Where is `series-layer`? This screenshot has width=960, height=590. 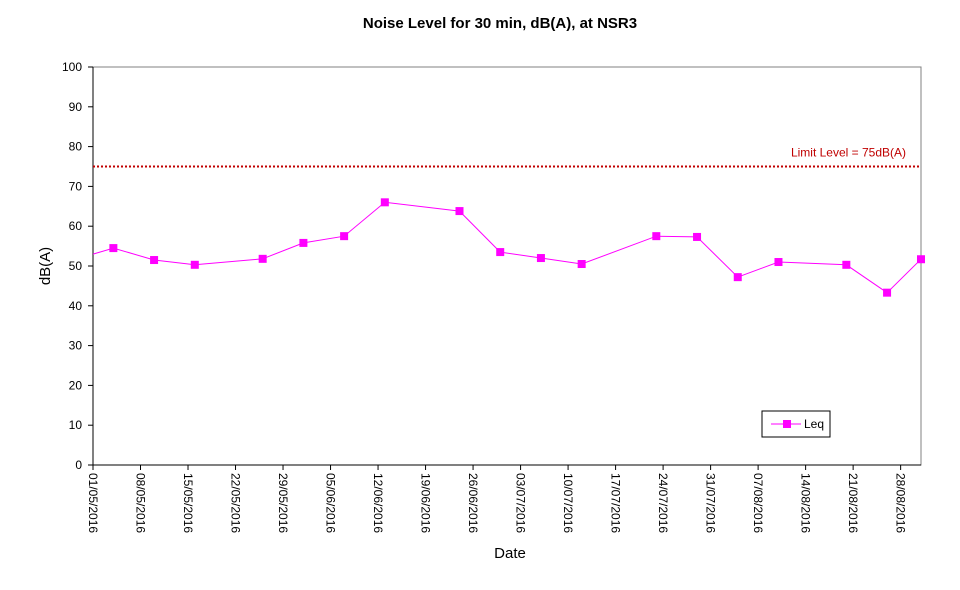 series-layer is located at coordinates (508, 247).